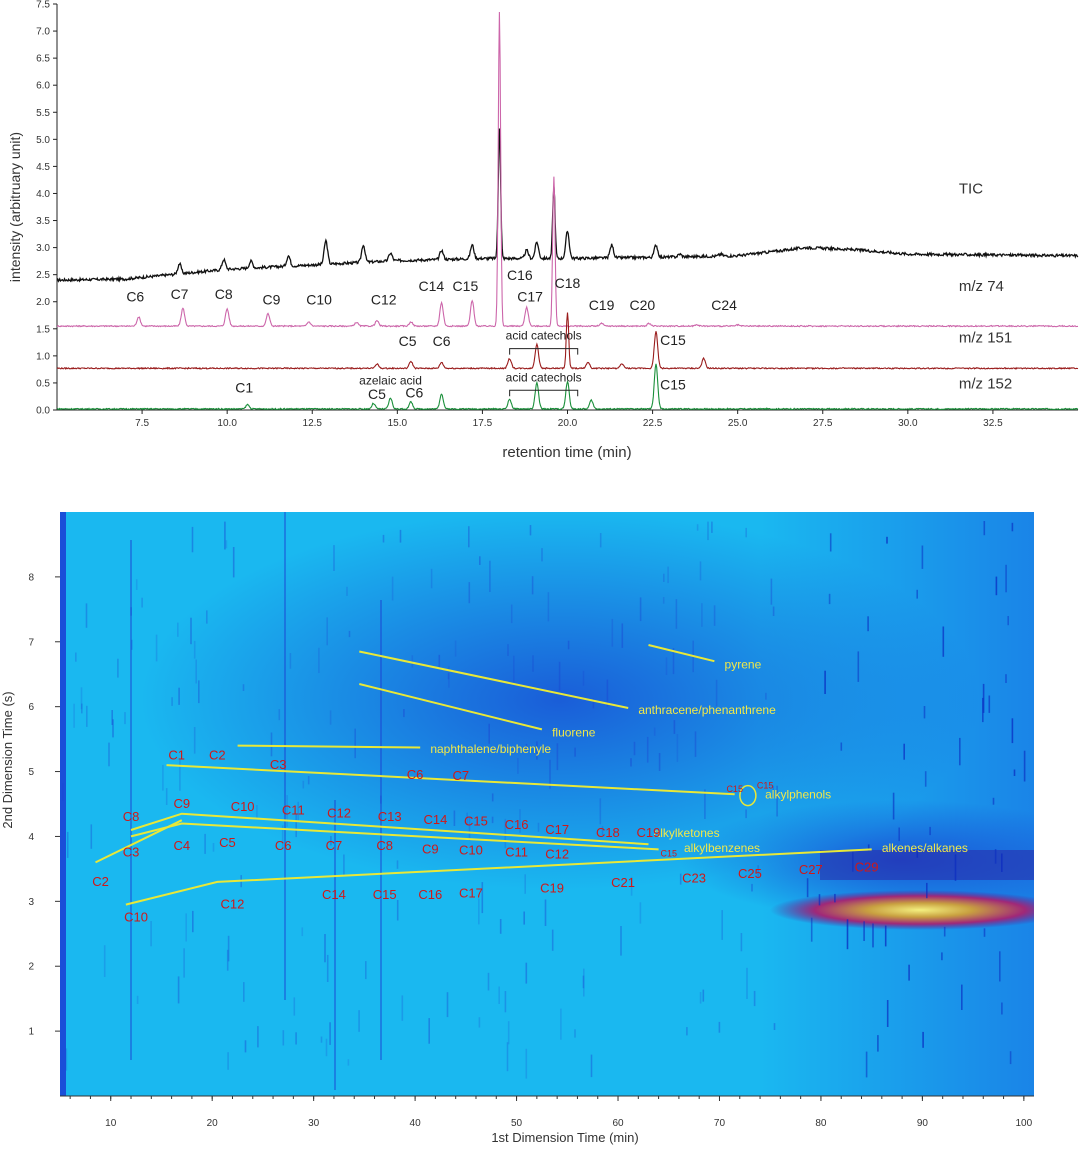 This screenshot has width=1080, height=1157. What do you see at coordinates (43, 411) in the screenshot?
I see `chart1-y-tick-label: 0.0` at bounding box center [43, 411].